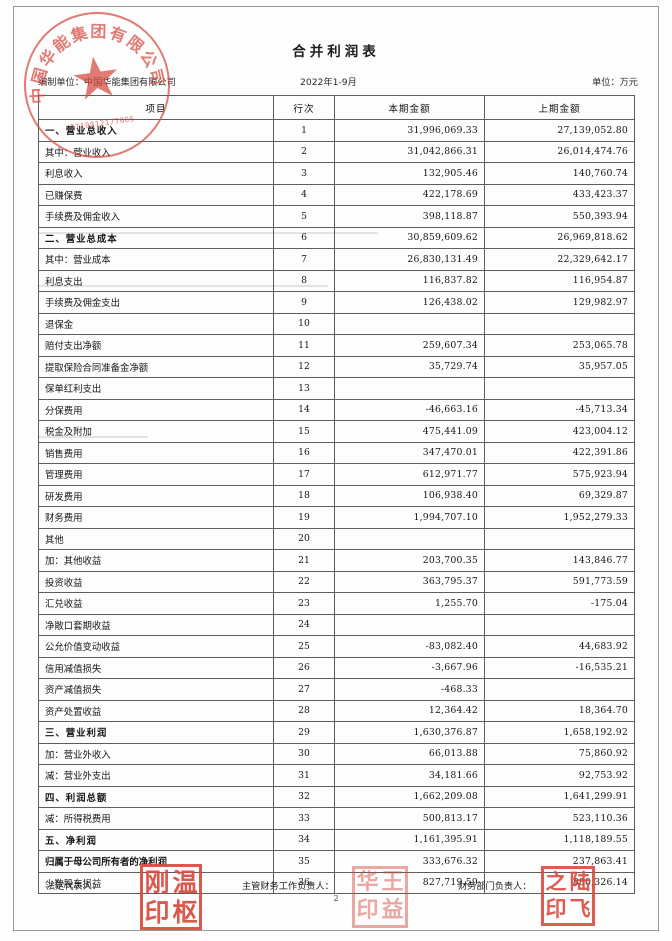  I want to click on row-previous-amount: 253,065.78, so click(559, 345).